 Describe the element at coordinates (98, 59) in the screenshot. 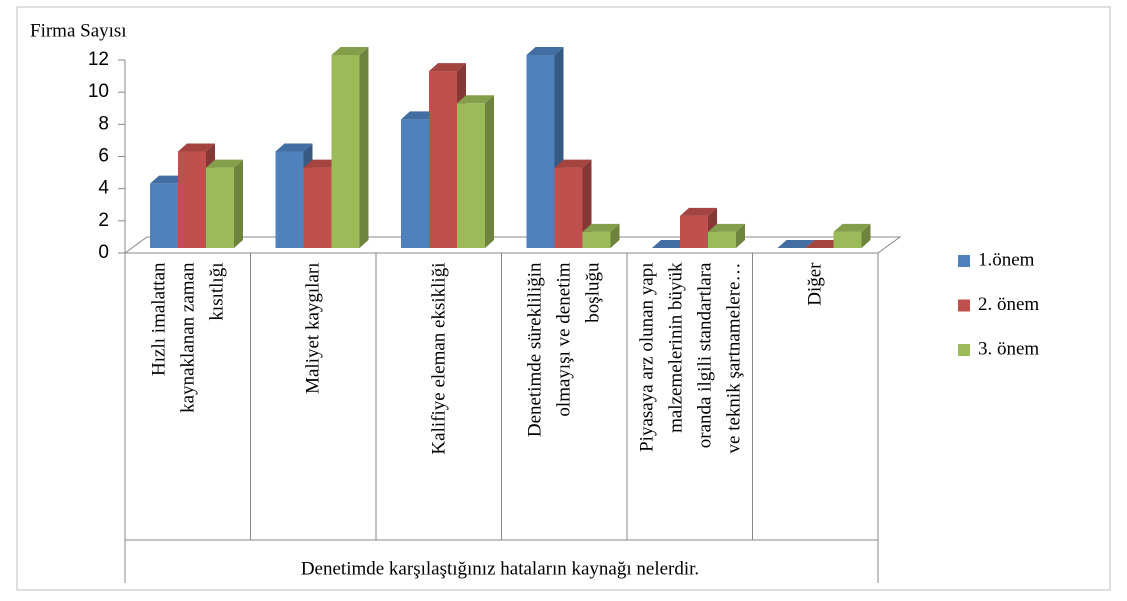

I see `y-tick-label: 12` at that location.